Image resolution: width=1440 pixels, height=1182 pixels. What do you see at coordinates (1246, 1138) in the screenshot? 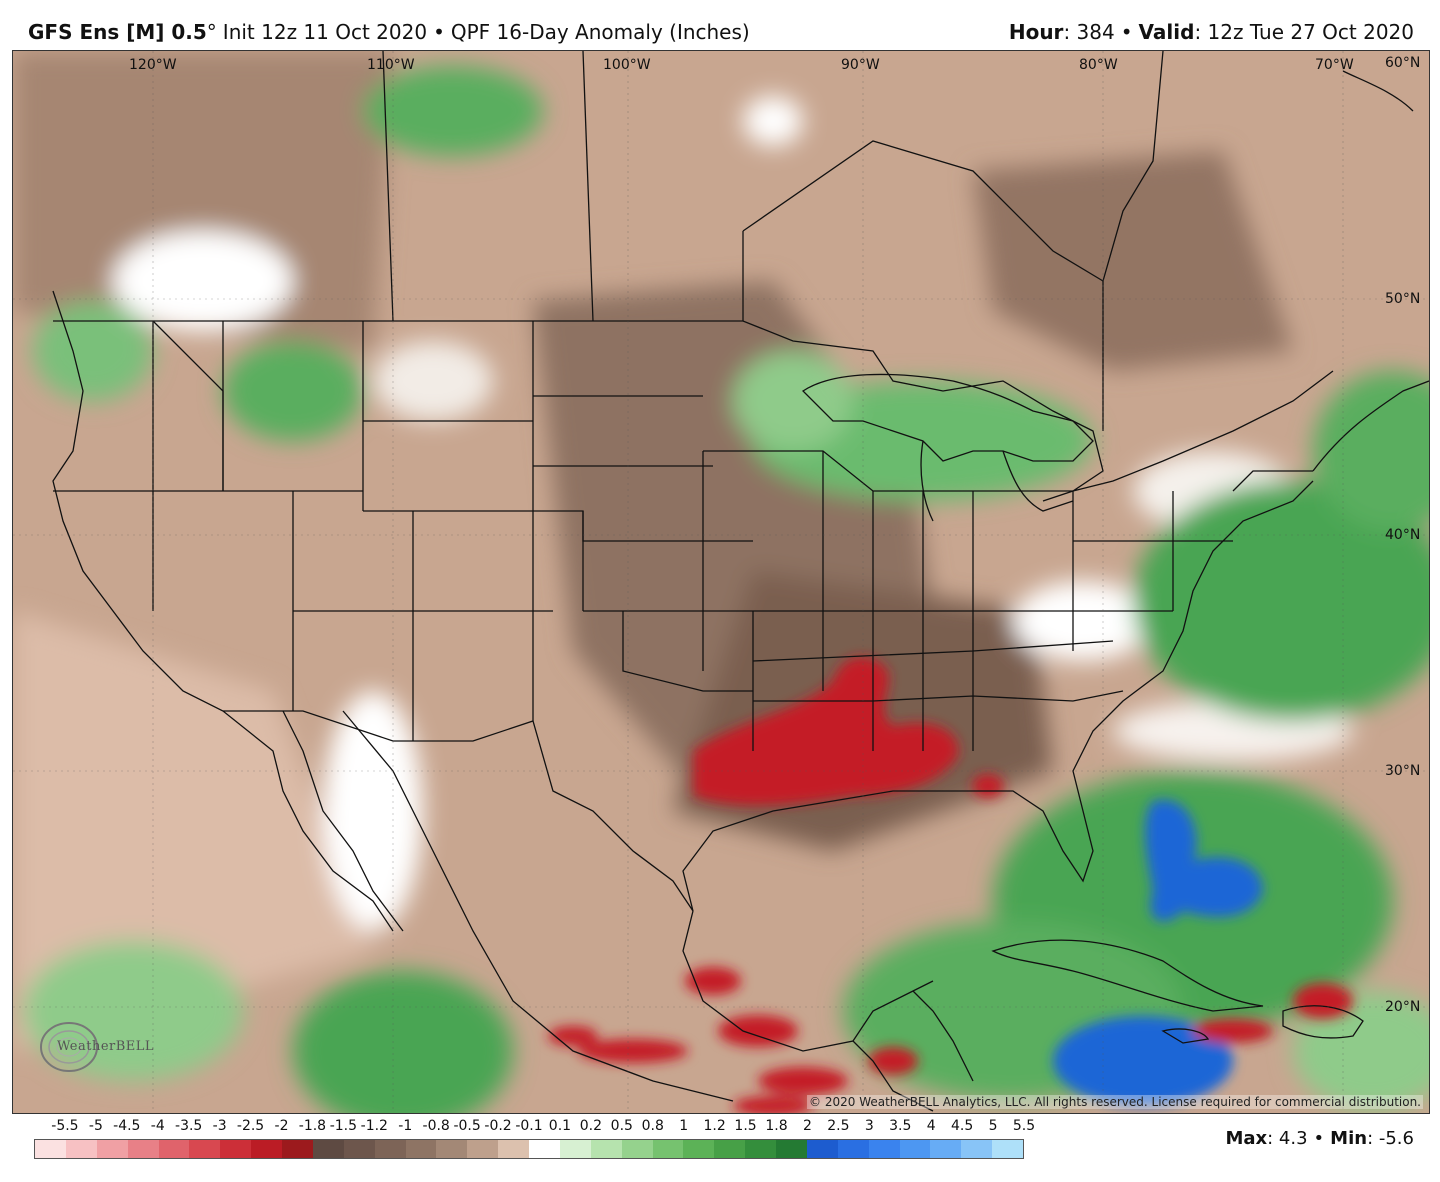
I see `max-label: Max` at bounding box center [1246, 1138].